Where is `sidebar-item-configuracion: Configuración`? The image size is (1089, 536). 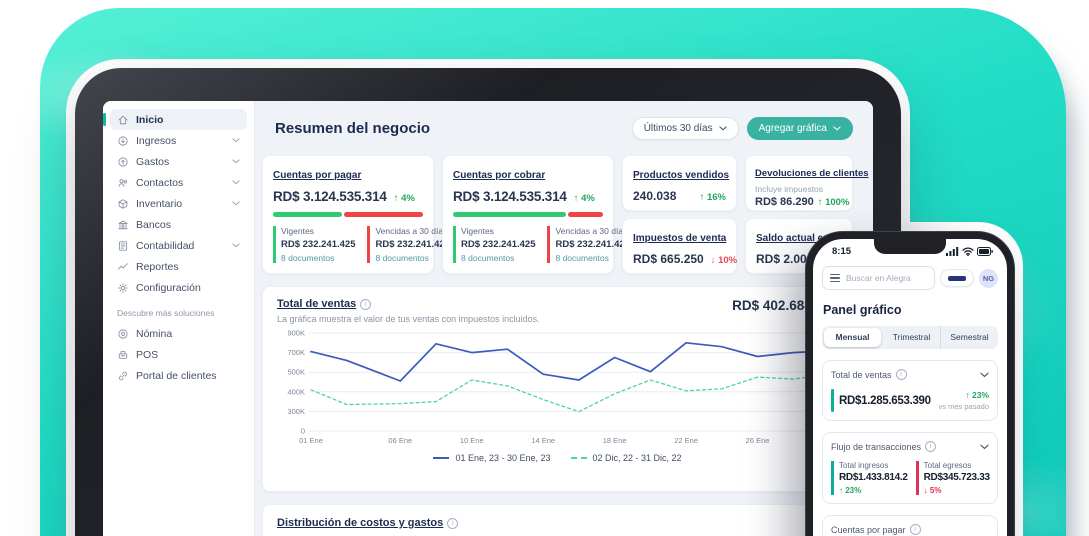
sidebar-item-configuracion: Configuración is located at coordinates (178, 287).